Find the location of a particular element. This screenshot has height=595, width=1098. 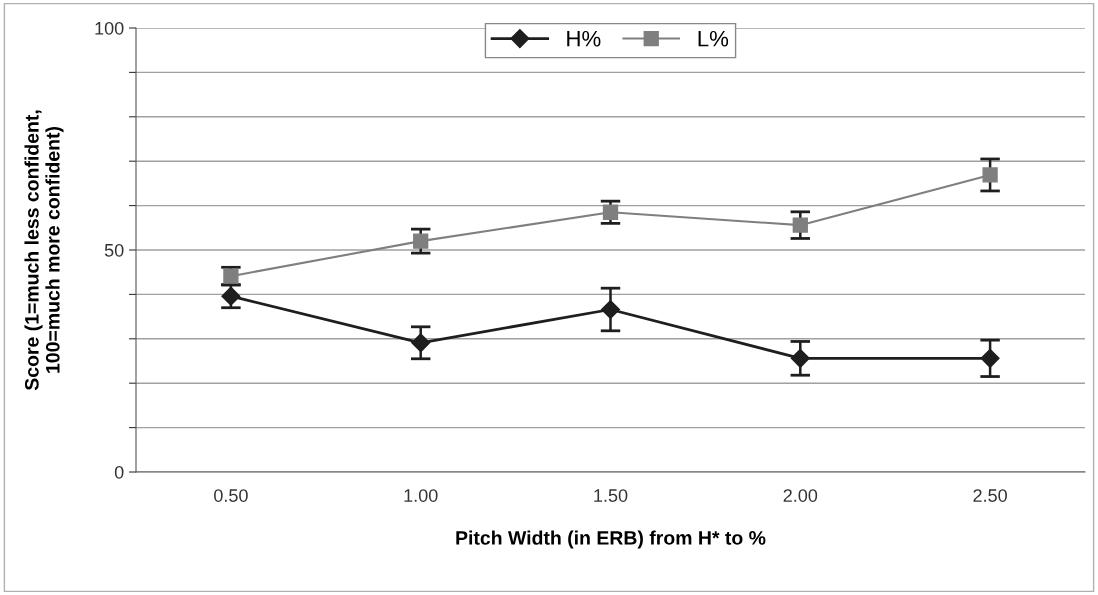

y-tick-label: 100 is located at coordinates (109, 28).